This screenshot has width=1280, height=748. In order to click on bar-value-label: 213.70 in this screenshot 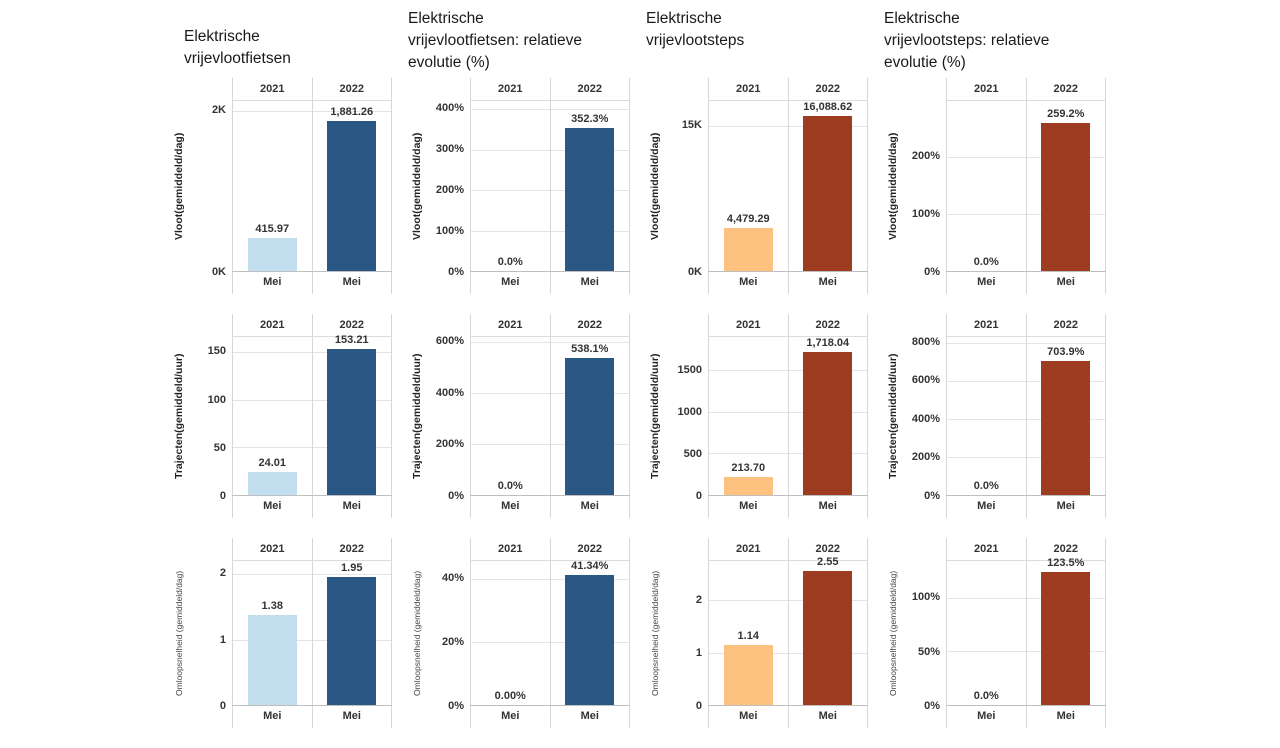, I will do `click(748, 468)`.